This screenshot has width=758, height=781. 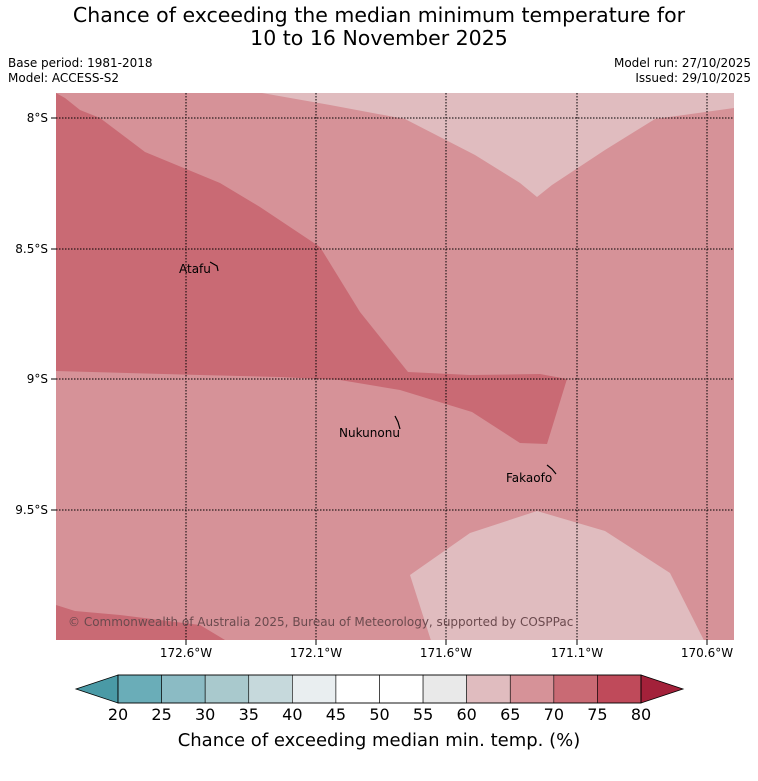 I want to click on lat-label-9s: 9°S, so click(x=37, y=379).